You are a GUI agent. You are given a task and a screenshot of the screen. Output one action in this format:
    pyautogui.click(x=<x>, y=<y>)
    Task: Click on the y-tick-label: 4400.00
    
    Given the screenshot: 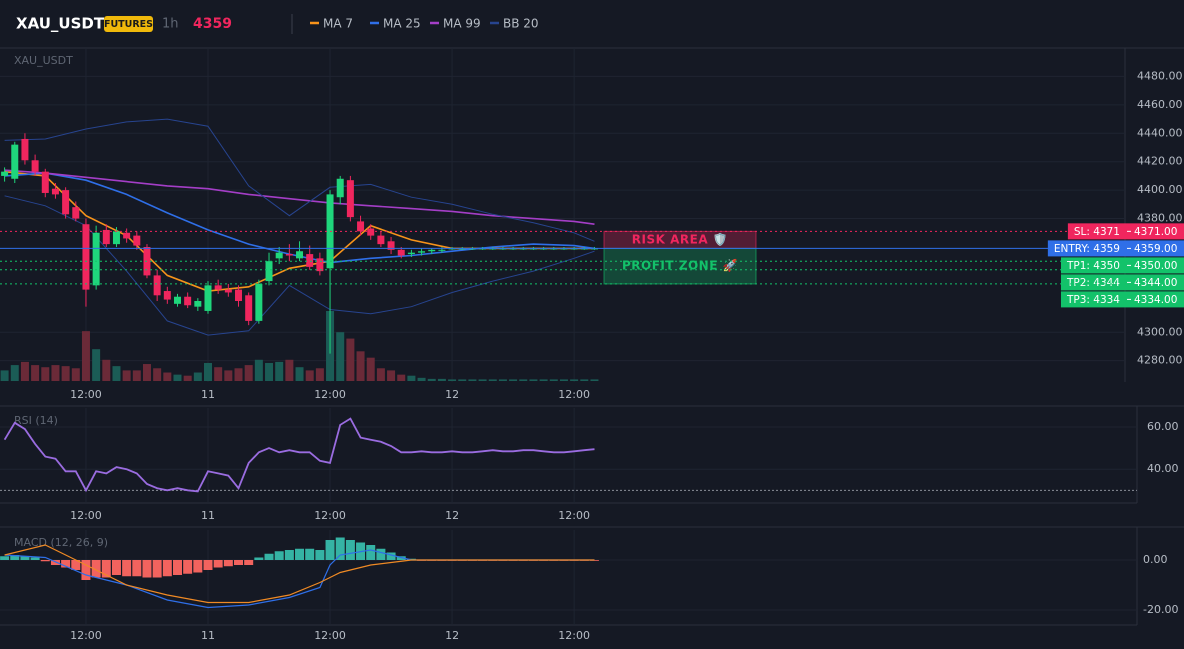 What is the action you would take?
    pyautogui.click(x=1160, y=189)
    